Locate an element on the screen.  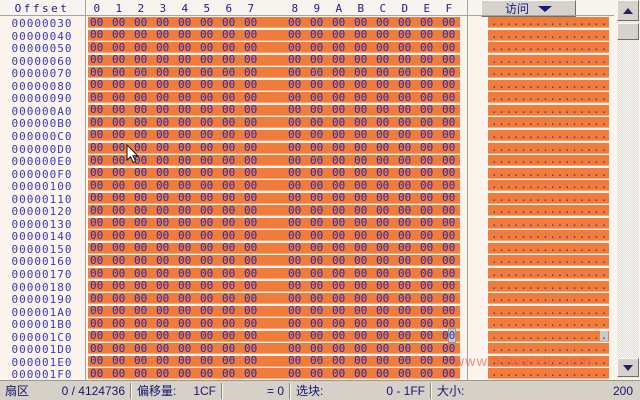
scroll-down-button is located at coordinates (628, 367).